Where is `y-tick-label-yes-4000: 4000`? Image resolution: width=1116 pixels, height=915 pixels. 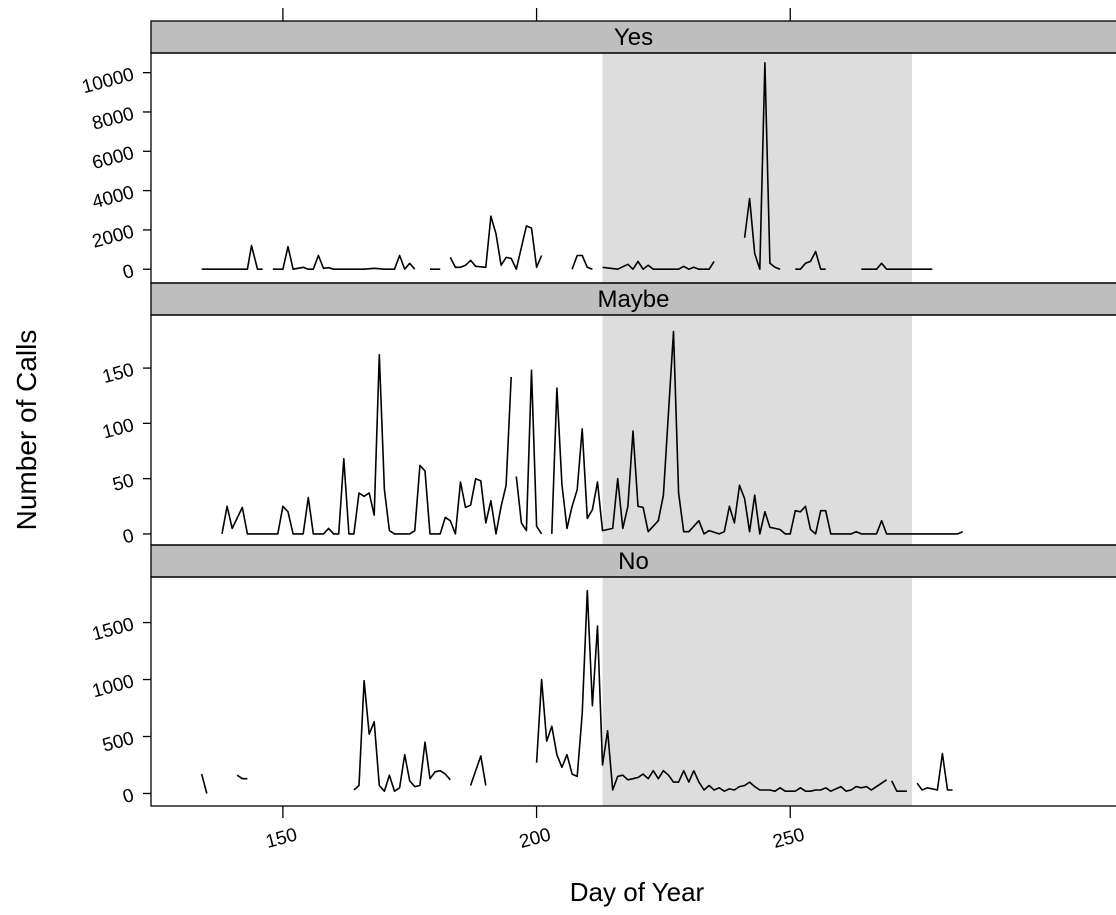
y-tick-label-yes-4000: 4000 is located at coordinates (113, 197).